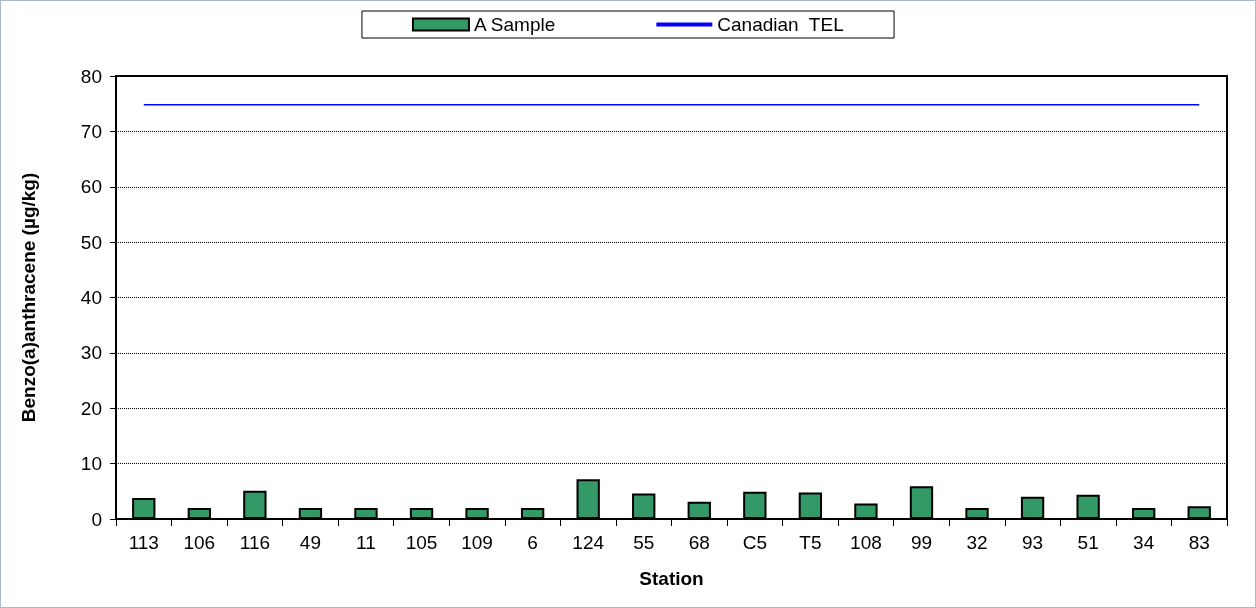  What do you see at coordinates (255, 542) in the screenshot?
I see `x-tick-label: 116` at bounding box center [255, 542].